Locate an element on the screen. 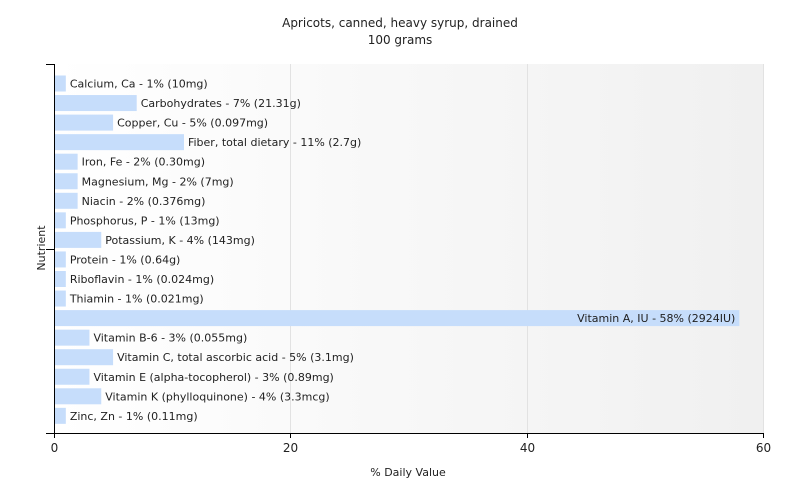 This screenshot has height=500, width=800. bar-label: Thiamin - 1% (0.021mg) is located at coordinates (136, 299).